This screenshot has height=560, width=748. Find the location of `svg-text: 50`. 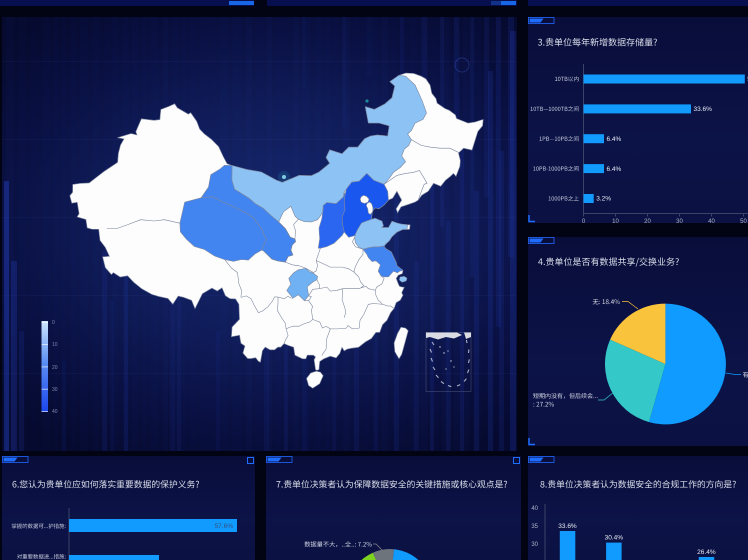

svg-text: 50 is located at coordinates (743, 221).